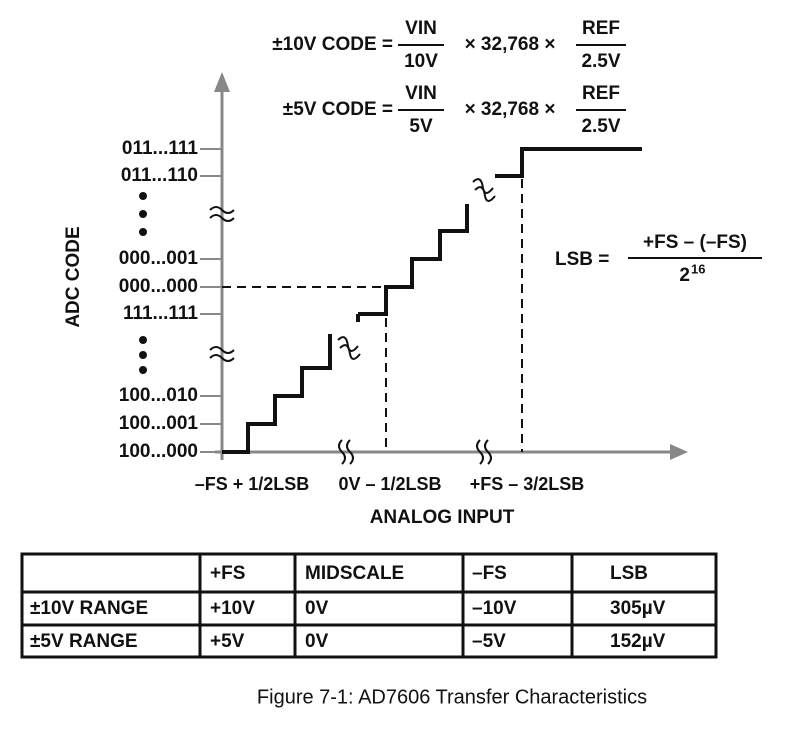 The width and height of the screenshot is (790, 730). I want to click on formula-vin-div: 10V, so click(421, 61).